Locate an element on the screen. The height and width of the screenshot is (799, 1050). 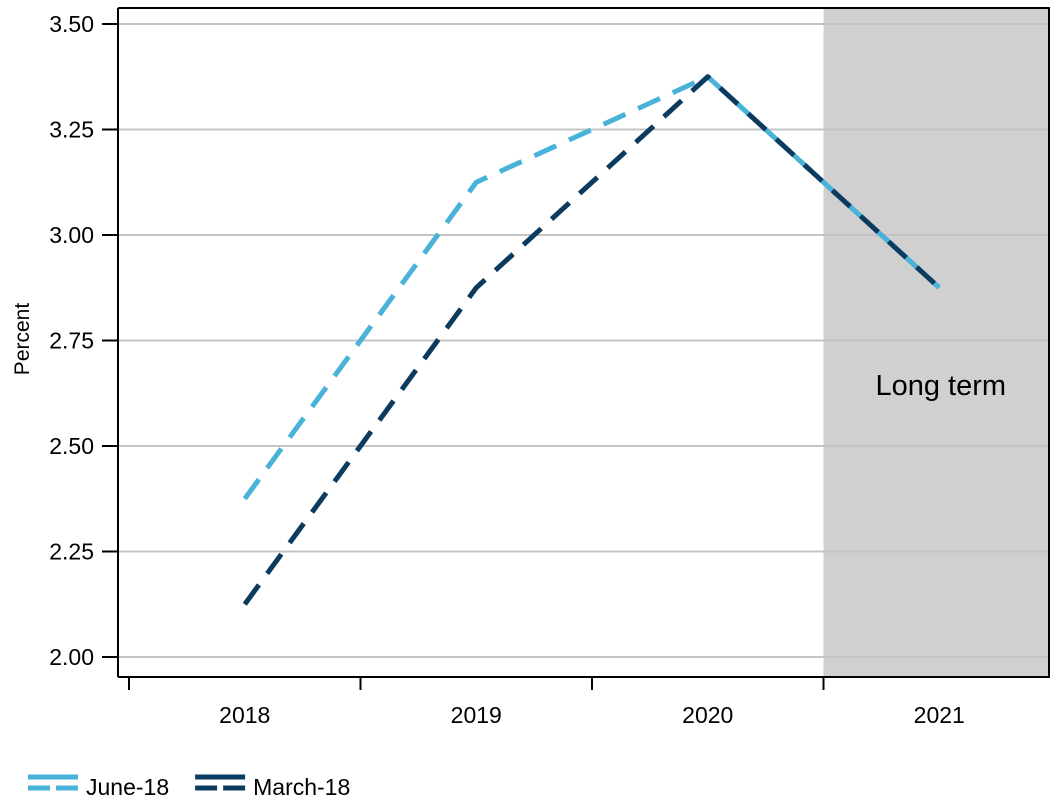
y-tick-labels: 2.00 2.25 2.50 2.75 3.00 3.25 3.50 is located at coordinates (71, 340).